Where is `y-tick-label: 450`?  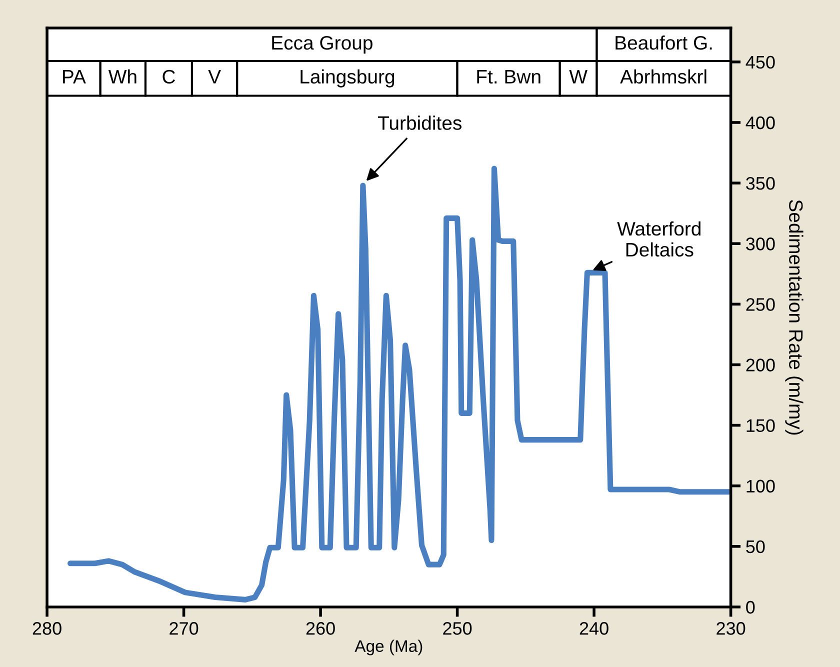
y-tick-label: 450 is located at coordinates (760, 62).